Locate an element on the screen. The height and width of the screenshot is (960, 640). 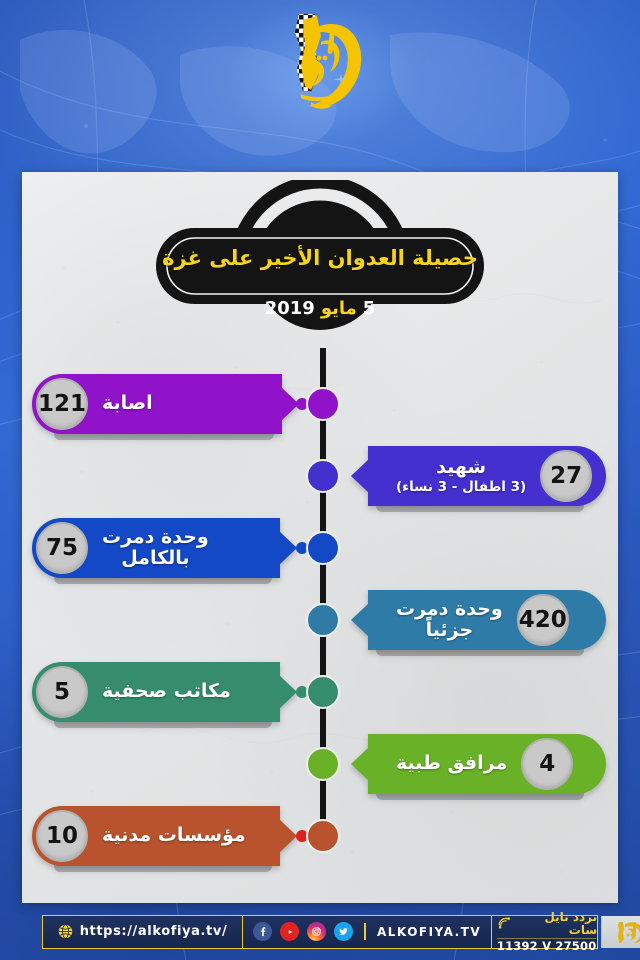
stat-bar-body: وحدة دمرت جزئياً 420 is located at coordinates (478, 620).